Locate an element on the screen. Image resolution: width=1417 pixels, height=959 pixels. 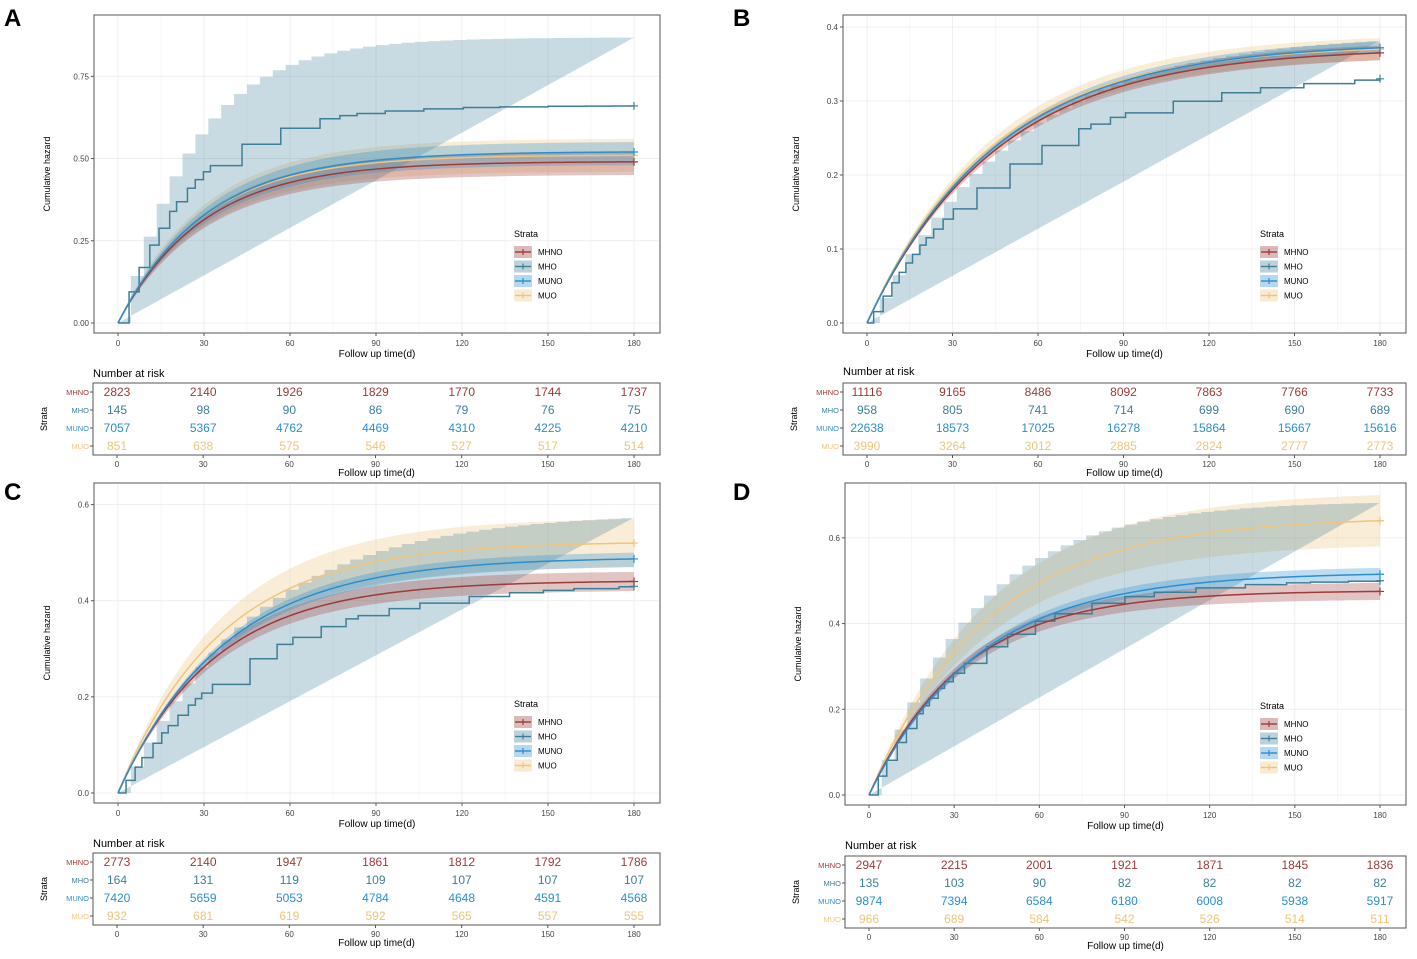
y-axis-label: Cumulative hazard is located at coordinates (798, 643).